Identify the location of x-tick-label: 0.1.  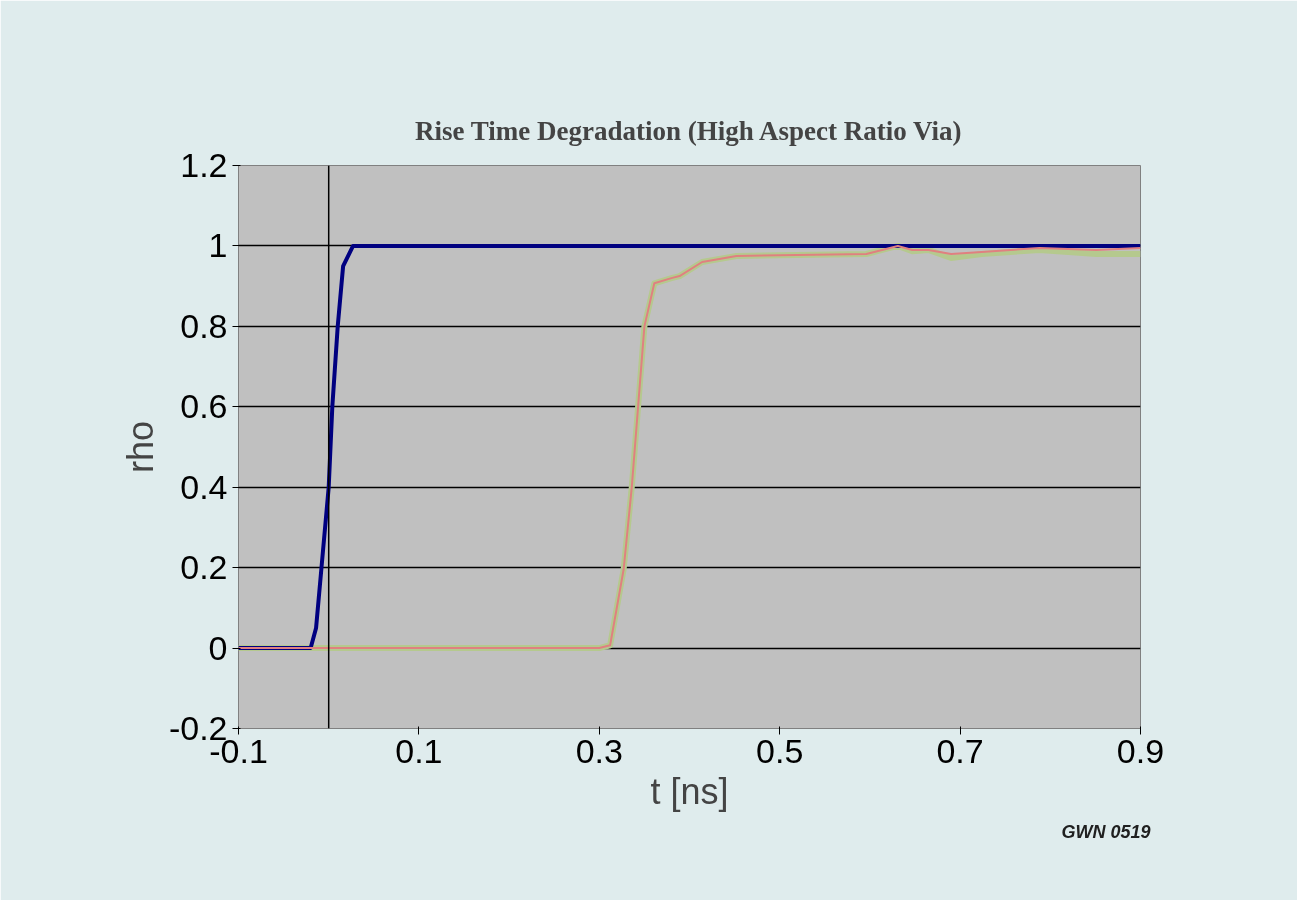
(419, 750).